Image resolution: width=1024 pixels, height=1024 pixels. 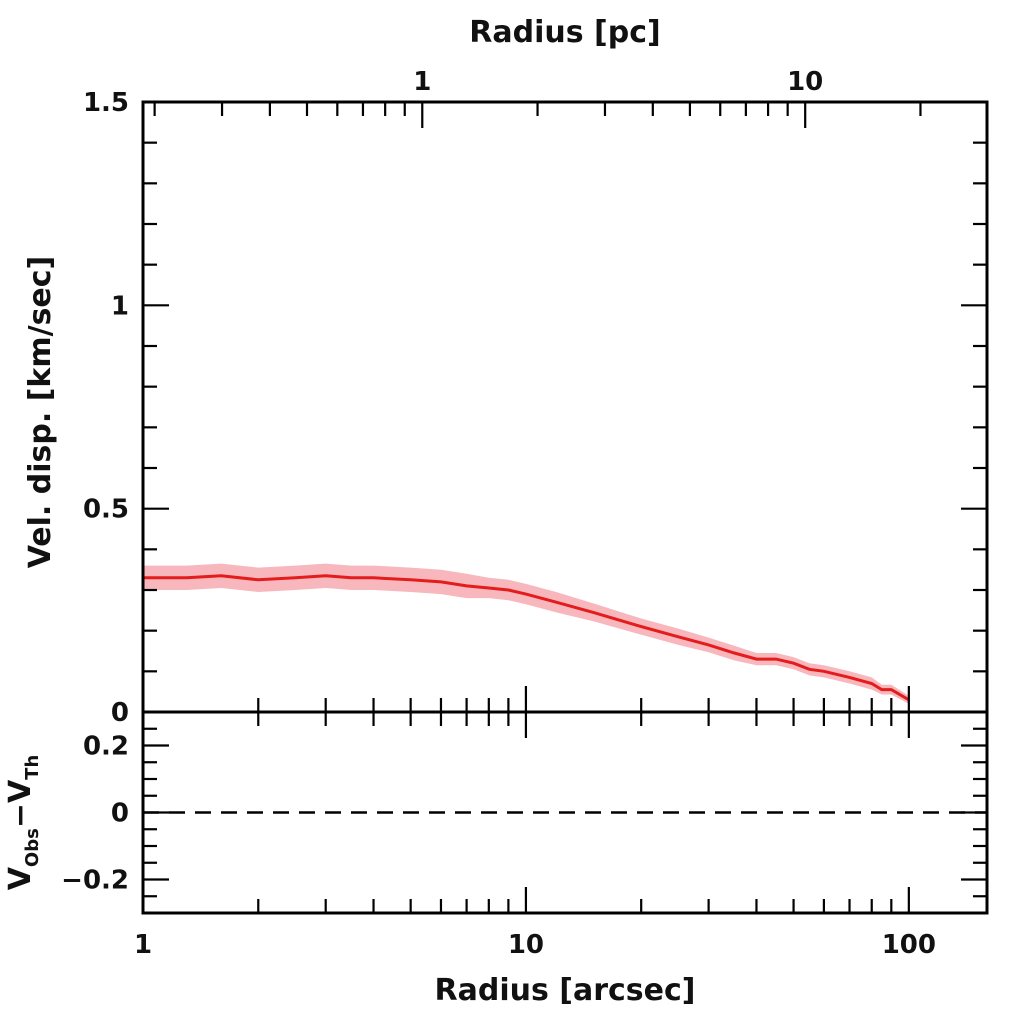 I want to click on top-axis-title: Radius [pc], so click(x=564, y=32).